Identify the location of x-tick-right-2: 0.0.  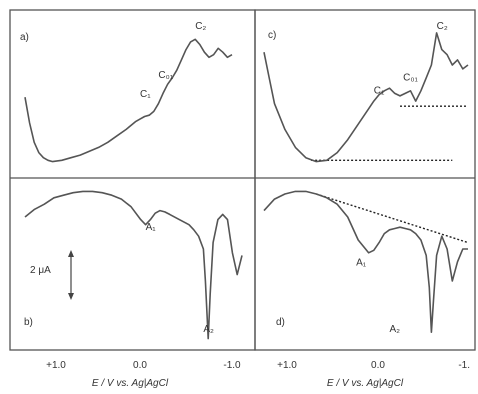
(378, 365).